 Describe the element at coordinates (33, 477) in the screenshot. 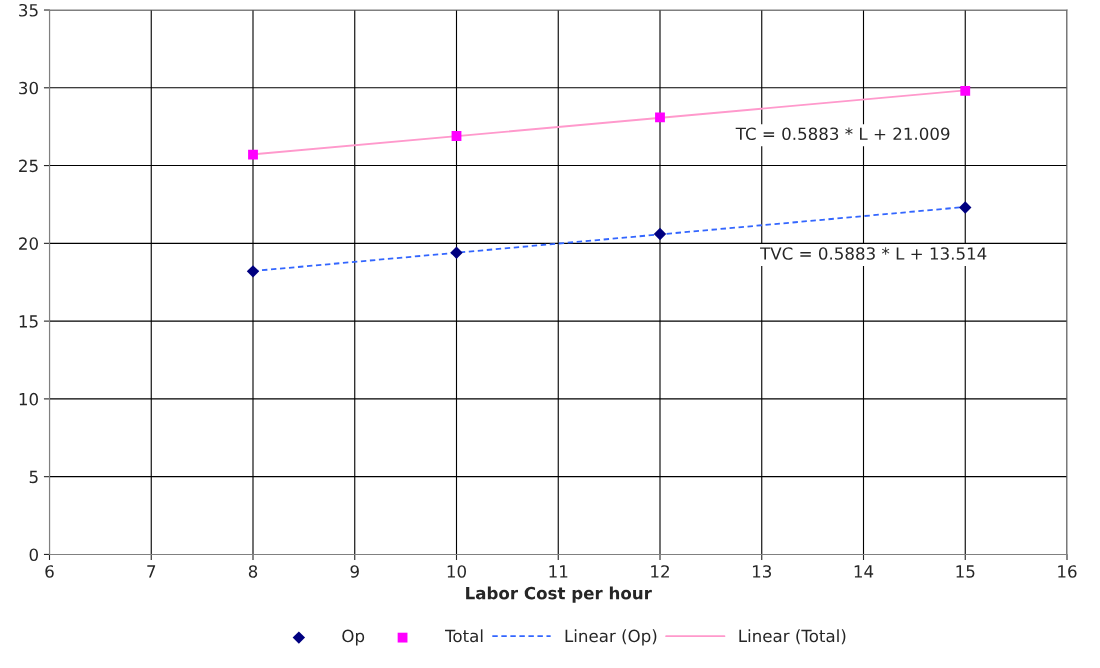

I see `y-tick-label: 5` at that location.